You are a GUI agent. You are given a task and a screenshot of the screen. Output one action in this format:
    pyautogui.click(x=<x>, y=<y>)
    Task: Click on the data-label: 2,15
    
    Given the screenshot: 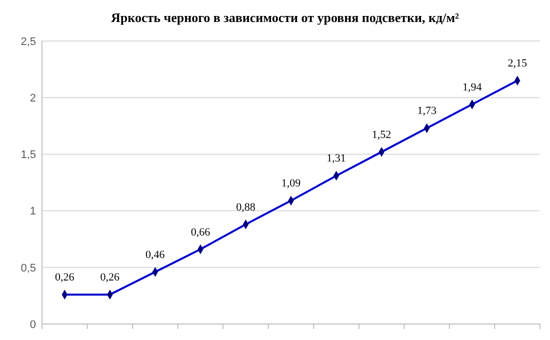 What is the action you would take?
    pyautogui.click(x=518, y=64)
    